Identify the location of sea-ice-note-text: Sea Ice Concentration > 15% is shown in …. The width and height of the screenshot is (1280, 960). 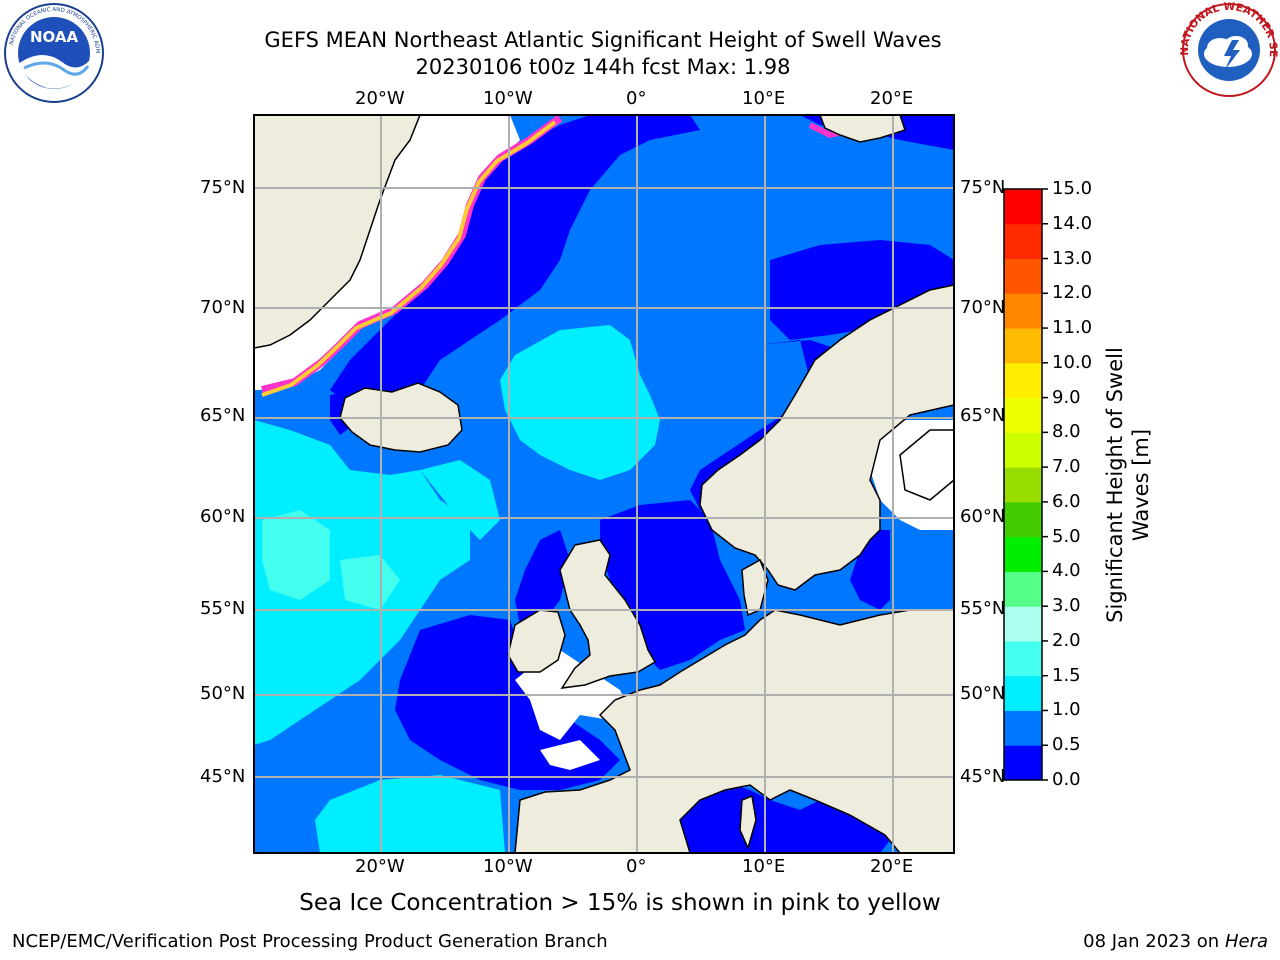
(620, 903).